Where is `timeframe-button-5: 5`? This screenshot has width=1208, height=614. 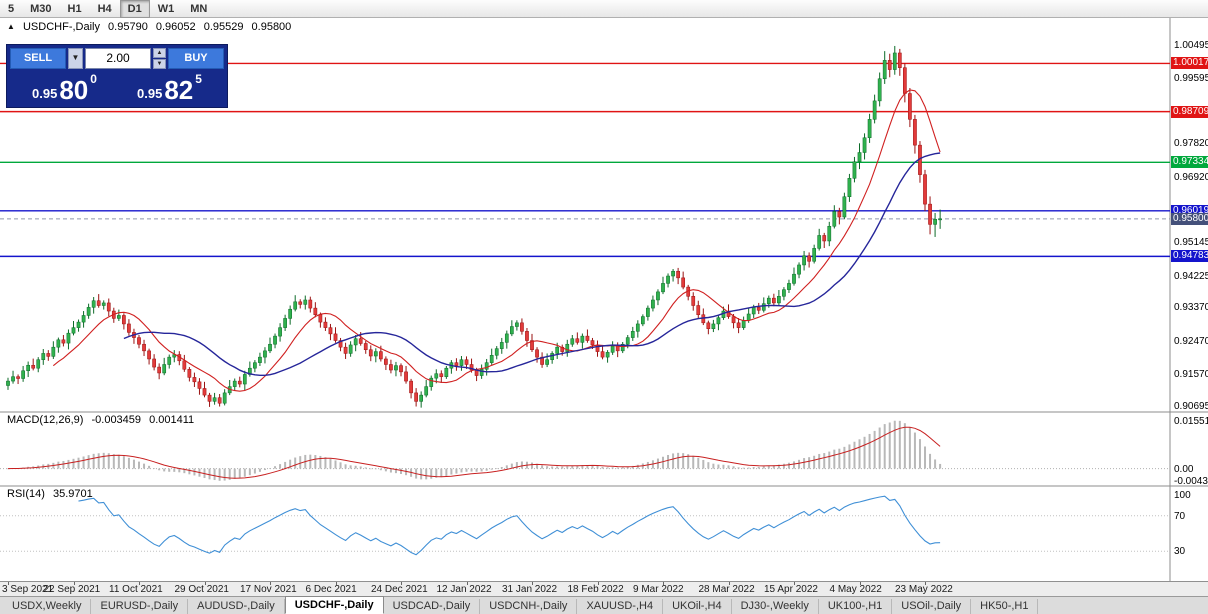 timeframe-button-5: 5 is located at coordinates (11, 8).